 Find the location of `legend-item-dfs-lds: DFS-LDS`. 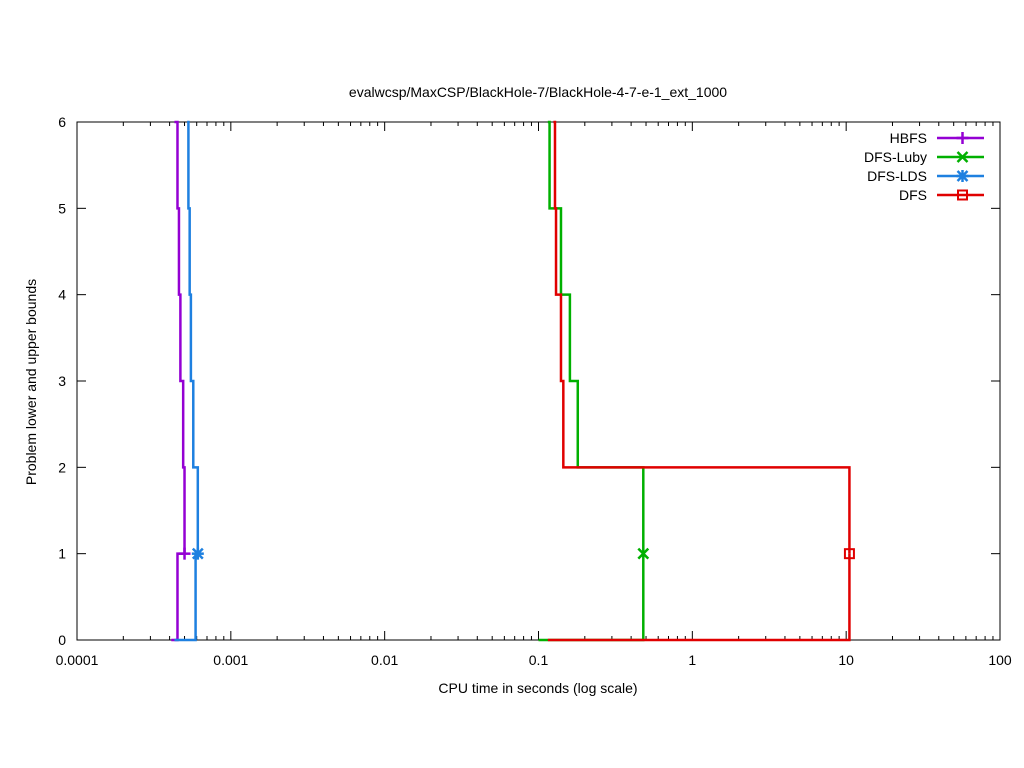

legend-item-dfs-lds: DFS-LDS is located at coordinates (925, 176).